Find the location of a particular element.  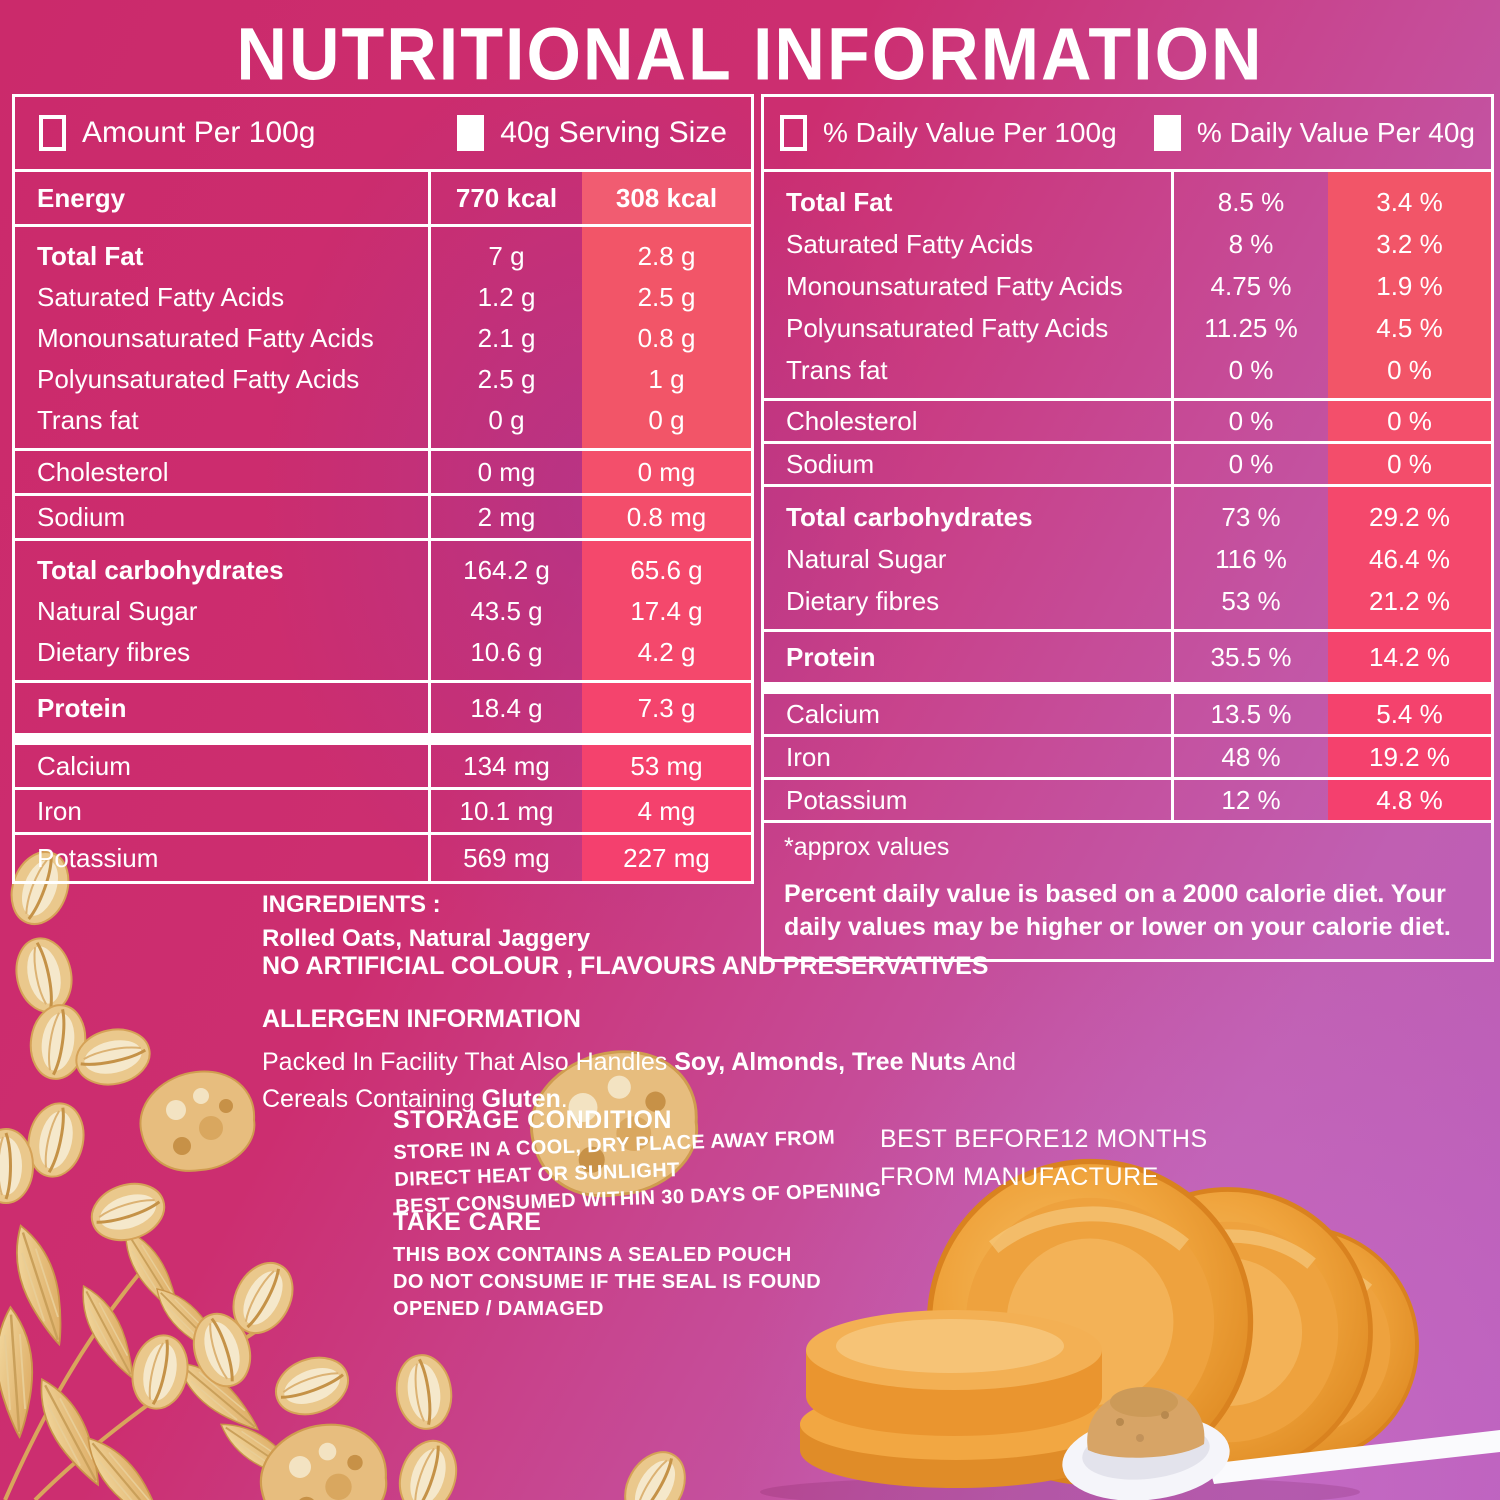

row-label: Calcium is located at coordinates (833, 713).